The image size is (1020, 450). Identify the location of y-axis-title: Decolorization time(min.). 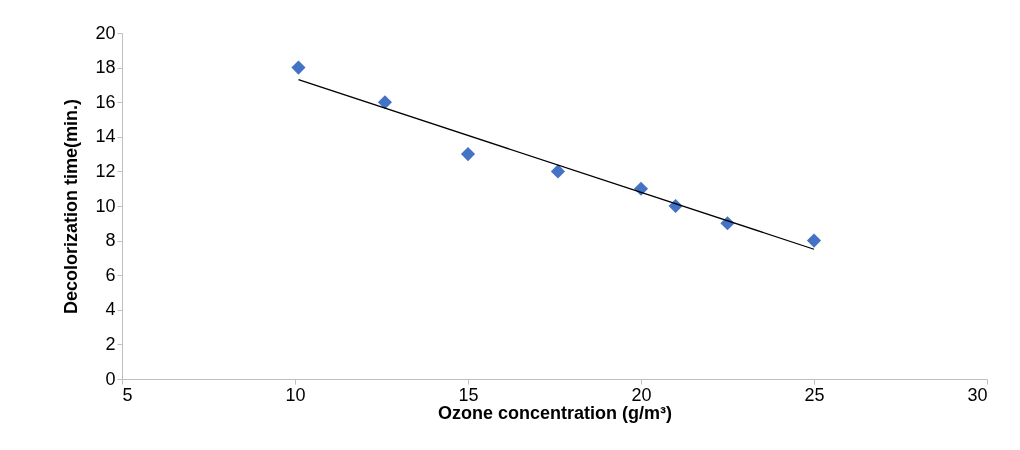
(71, 206).